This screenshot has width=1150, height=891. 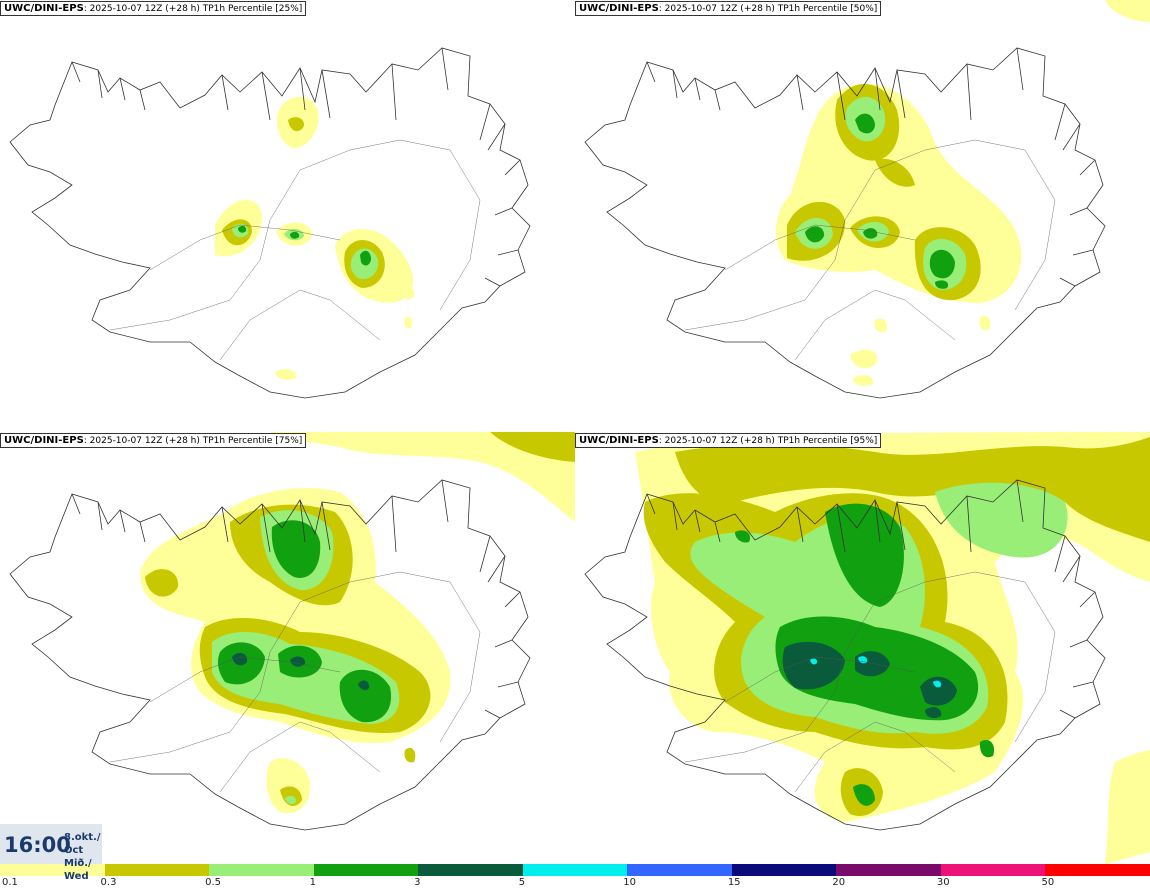 I want to click on legend-tick-label: 0.1, so click(x=10, y=882).